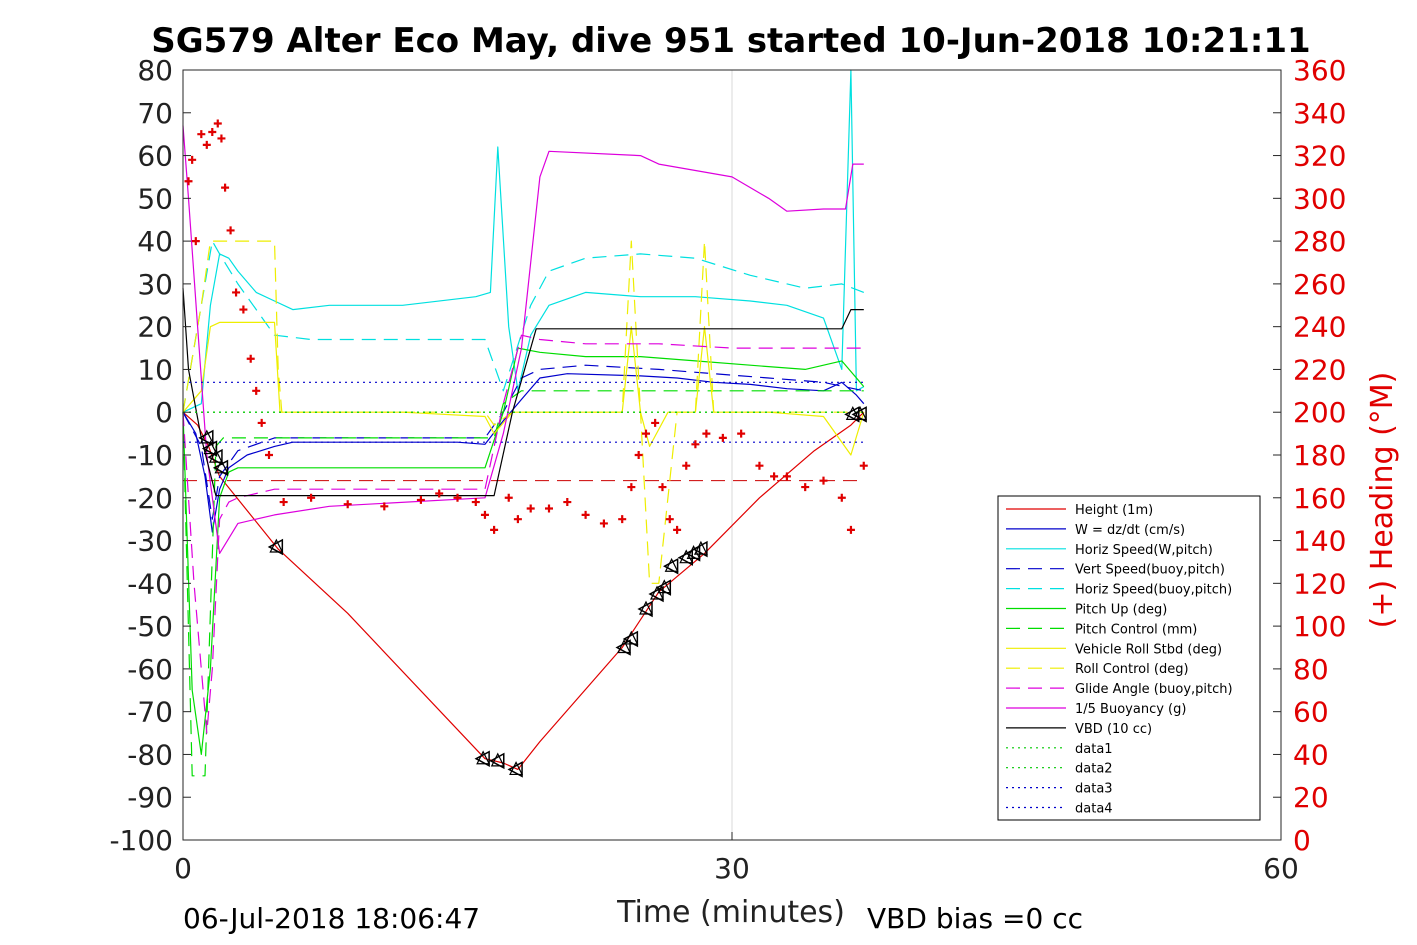 Image resolution: width=1417 pixels, height=945 pixels. What do you see at coordinates (1319, 198) in the screenshot?
I see `y-right-tick-label: 300` at bounding box center [1319, 198].